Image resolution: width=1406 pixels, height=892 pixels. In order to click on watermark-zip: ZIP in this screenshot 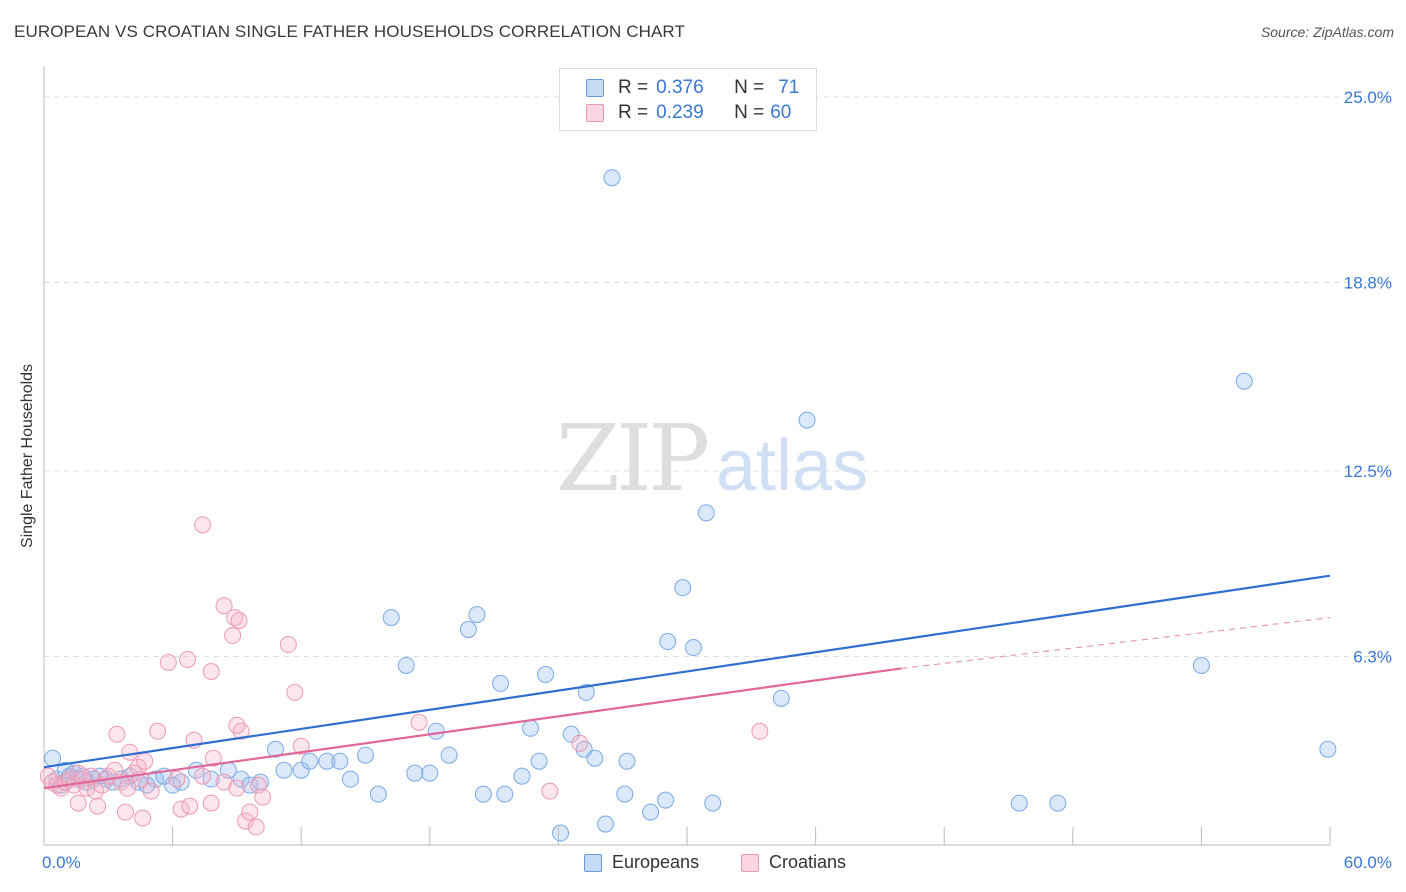, I will do `click(631, 458)`.